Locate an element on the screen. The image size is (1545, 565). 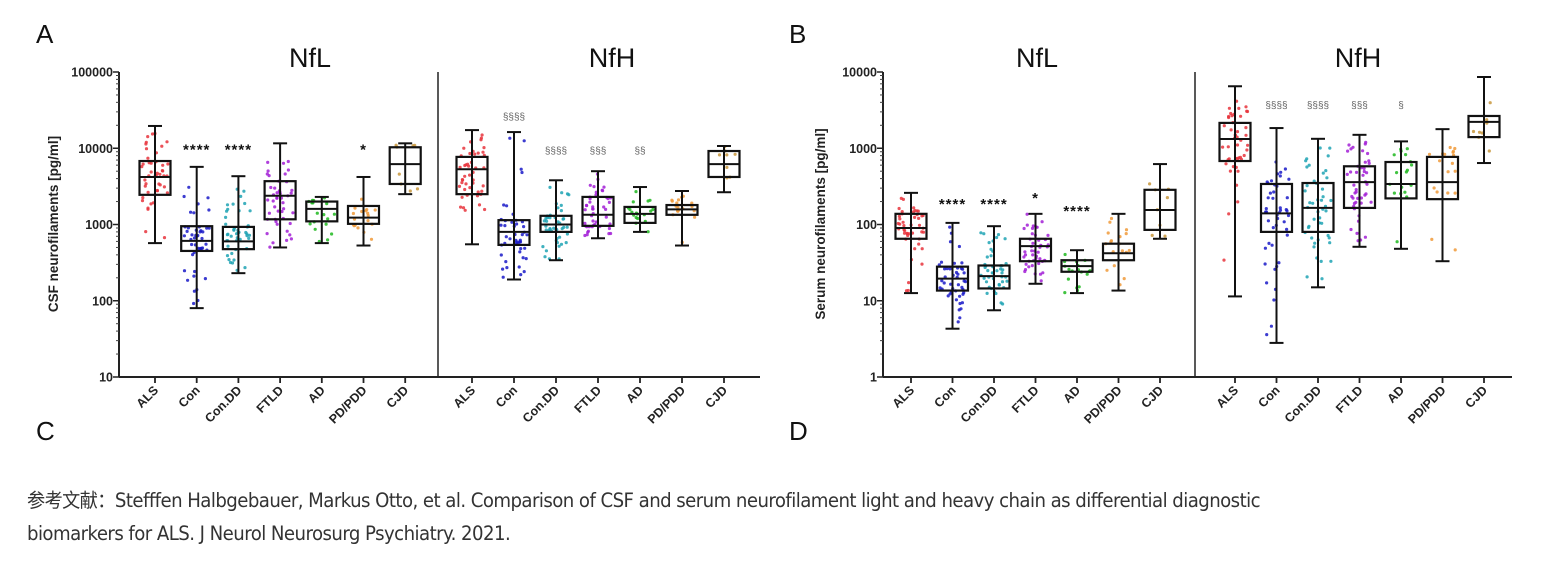
y-tick-label: 100000 is located at coordinates (92, 73).